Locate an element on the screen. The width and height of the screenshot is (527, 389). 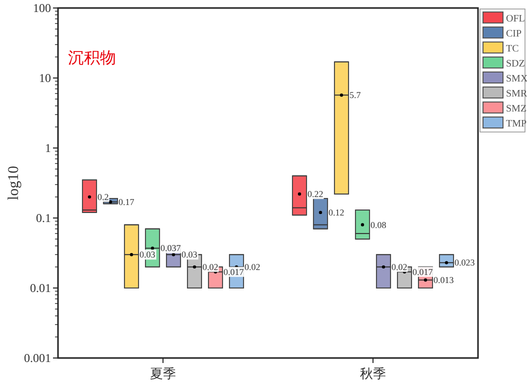
y-tick-label: 10 is located at coordinates (45, 78).